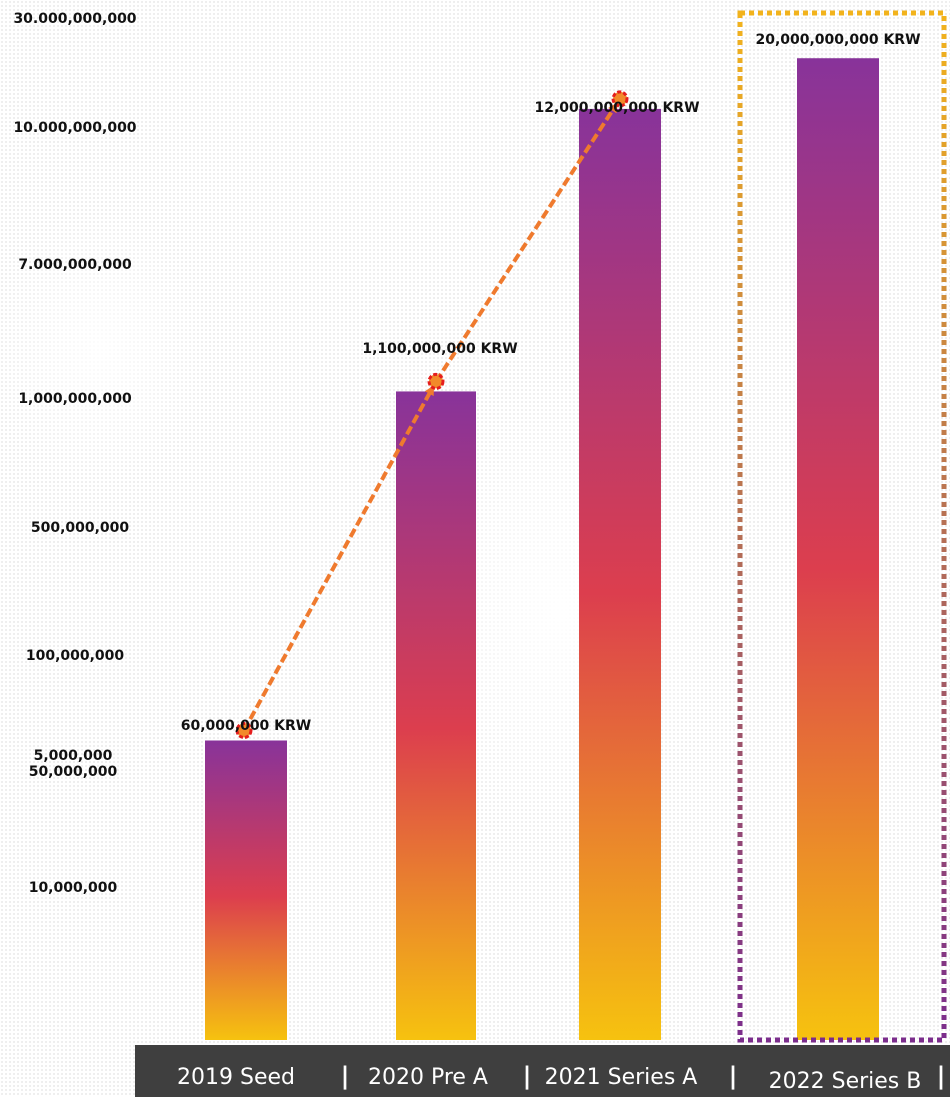 This screenshot has height=1097, width=950. What do you see at coordinates (620, 574) in the screenshot?
I see `bar-2021-series-a` at bounding box center [620, 574].